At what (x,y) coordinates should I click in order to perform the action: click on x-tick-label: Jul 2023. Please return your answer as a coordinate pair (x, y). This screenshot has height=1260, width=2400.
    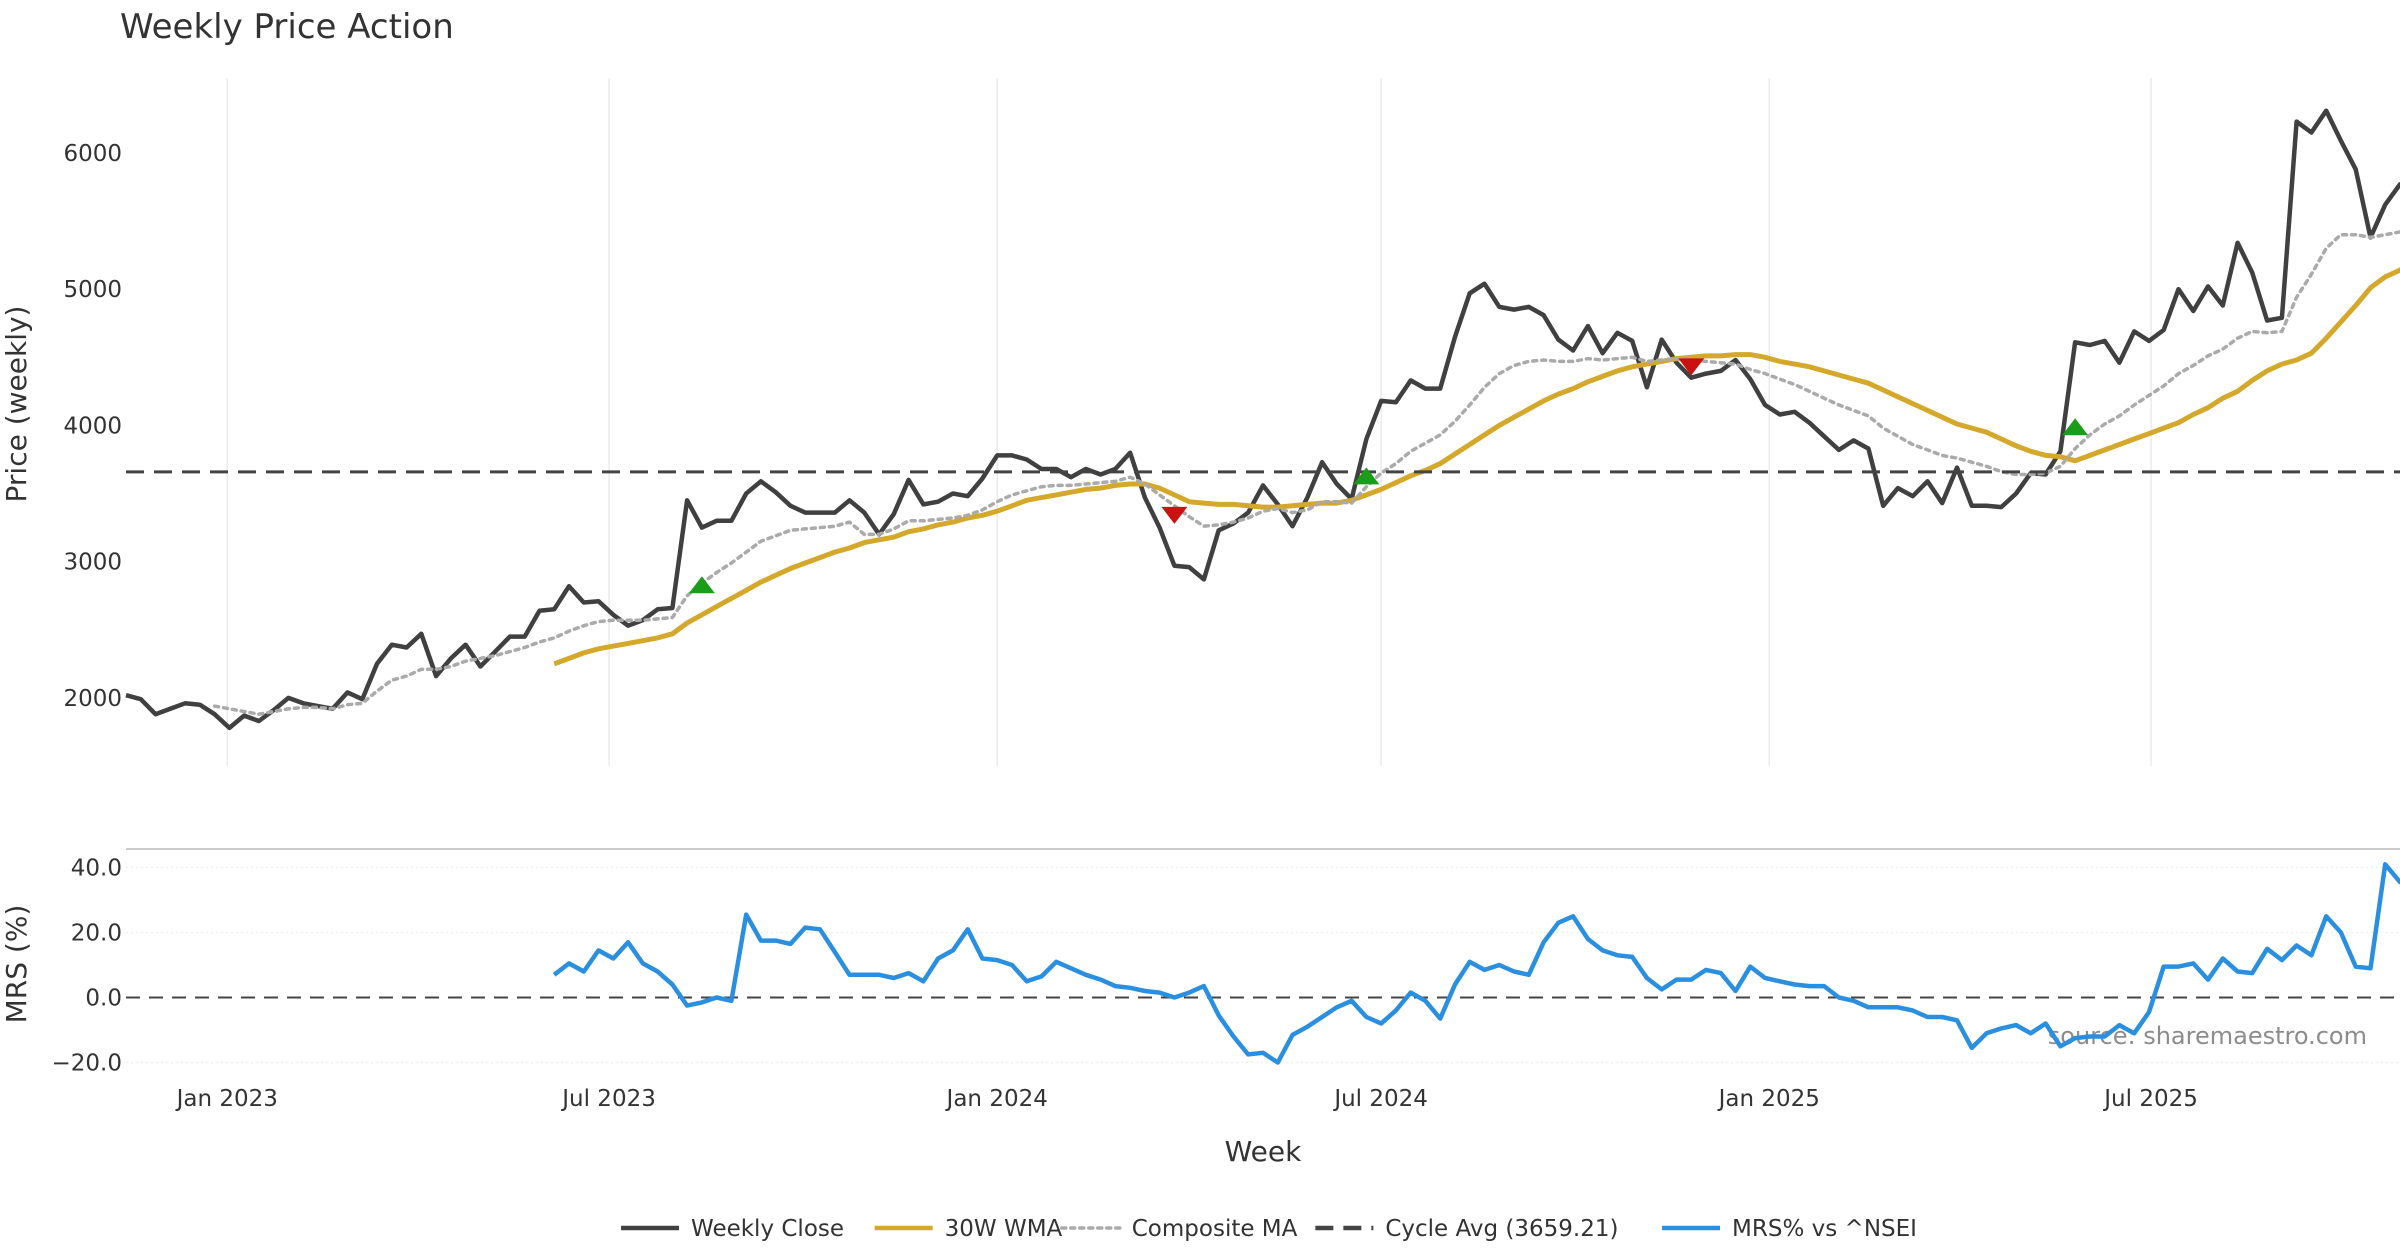
    Looking at the image, I should click on (608, 1099).